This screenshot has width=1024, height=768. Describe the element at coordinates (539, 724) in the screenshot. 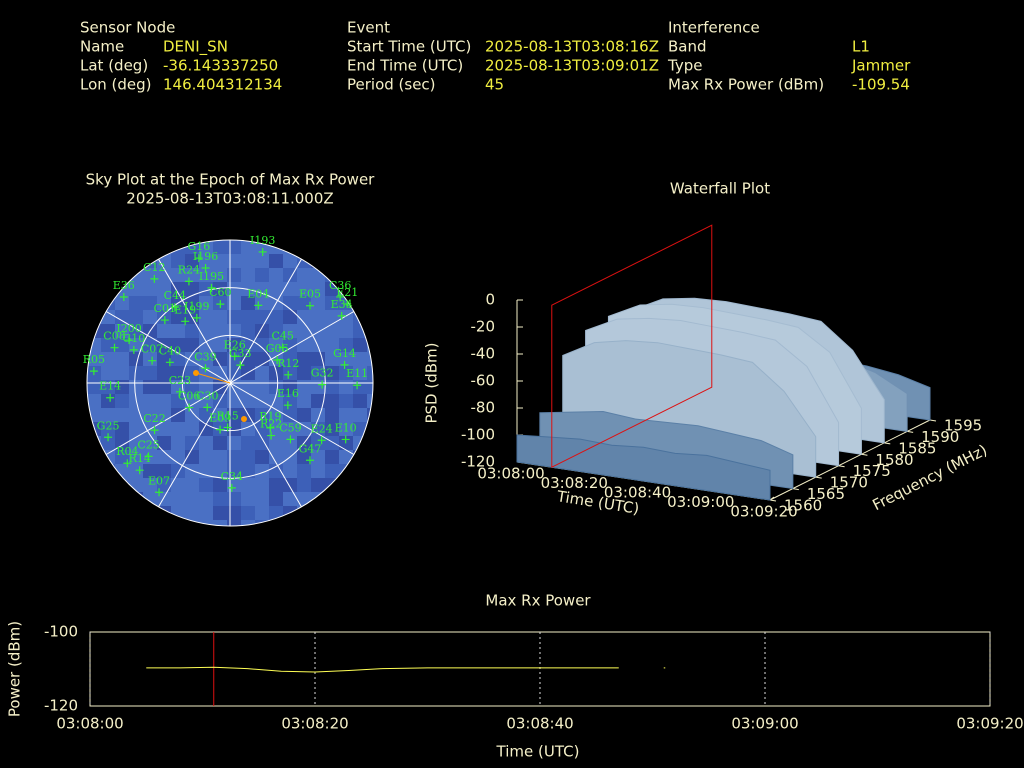

I see `x-tick-label: 03:08:40` at that location.